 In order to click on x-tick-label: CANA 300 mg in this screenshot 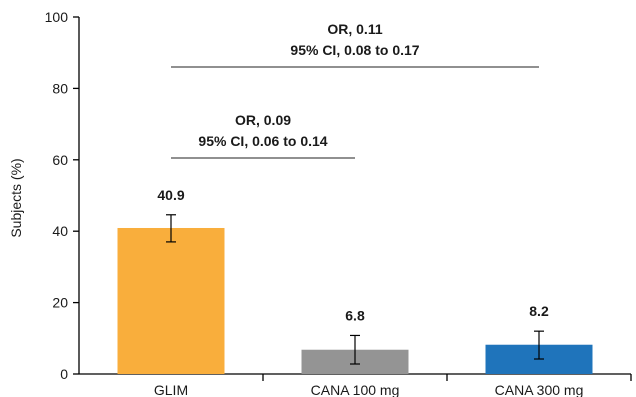, I will do `click(539, 389)`.